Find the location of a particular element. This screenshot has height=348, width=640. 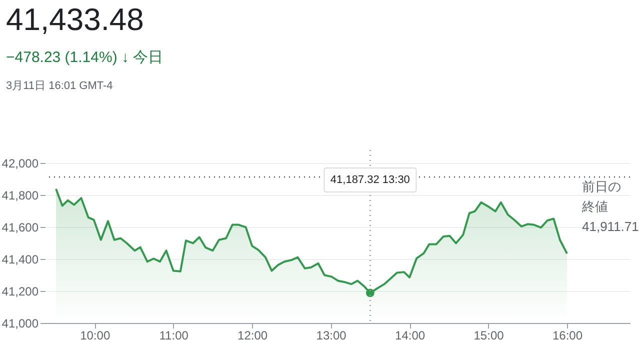

y-tick-label: 41,200 is located at coordinates (20, 291).